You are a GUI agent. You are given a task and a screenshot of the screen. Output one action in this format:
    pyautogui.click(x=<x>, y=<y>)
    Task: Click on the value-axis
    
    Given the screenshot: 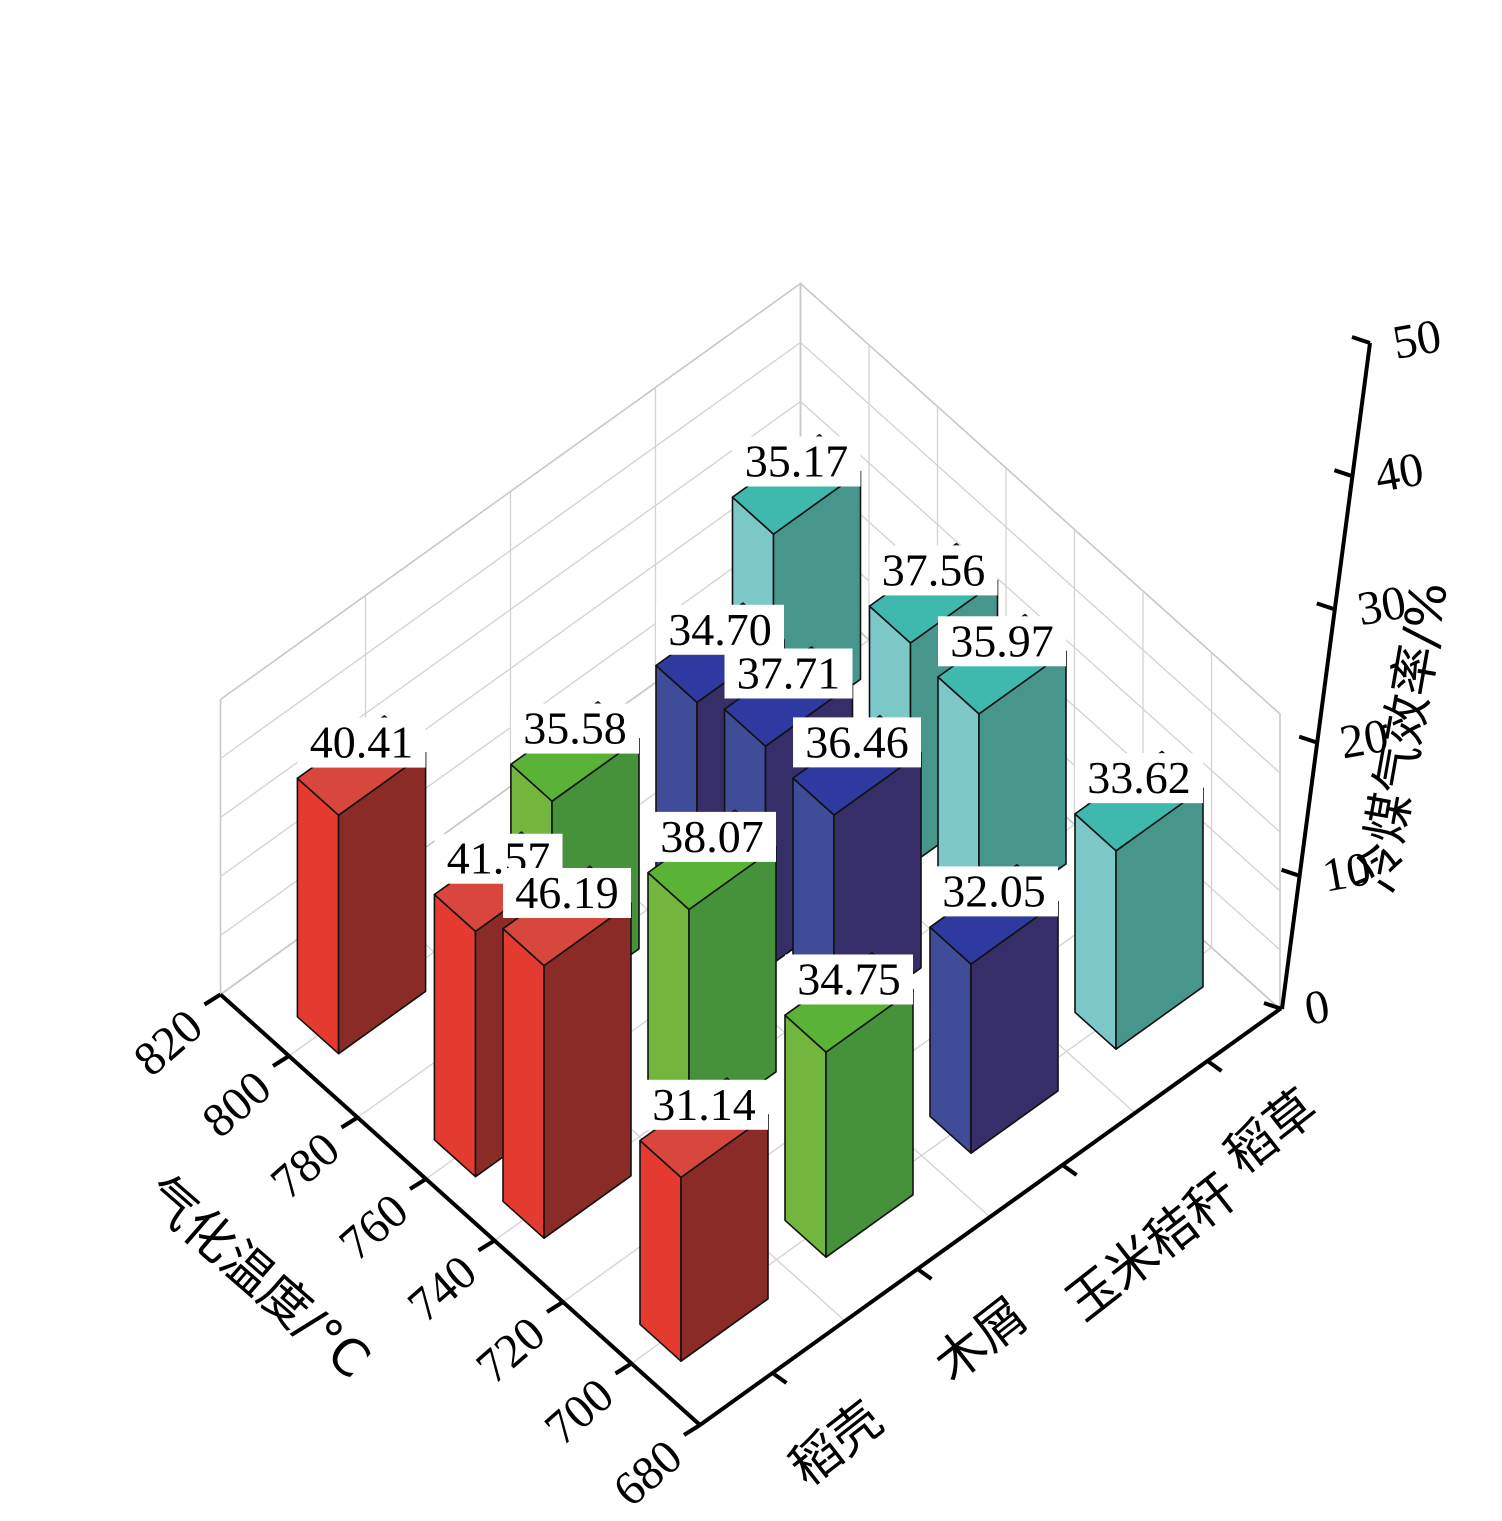 What is the action you would take?
    pyautogui.click(x=1326, y=676)
    